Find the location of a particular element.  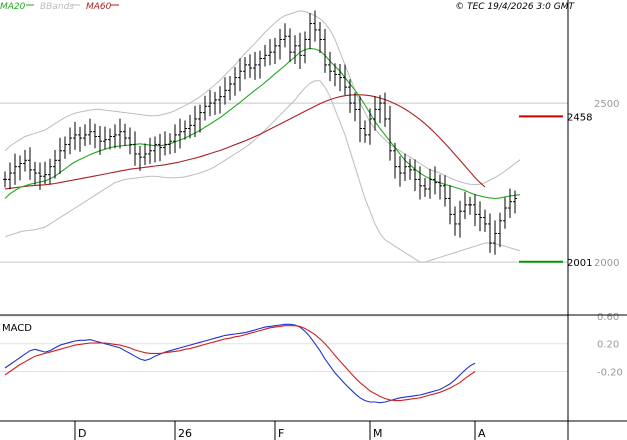

support-level-label: 2001 is located at coordinates (579, 263).